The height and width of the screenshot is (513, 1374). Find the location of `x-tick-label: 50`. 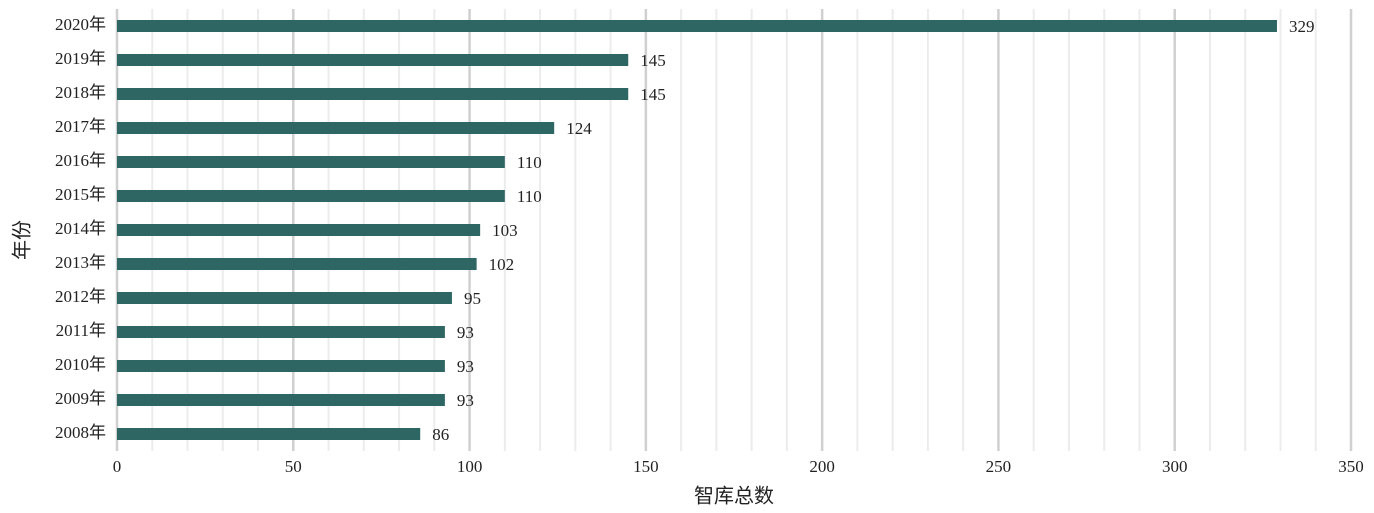

x-tick-label: 50 is located at coordinates (293, 466).